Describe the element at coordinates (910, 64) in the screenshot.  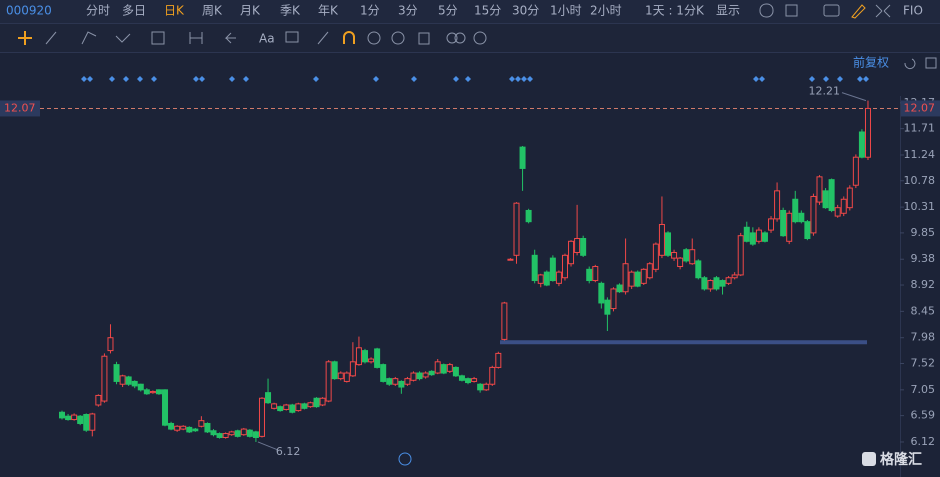
I see `undo-icon` at that location.